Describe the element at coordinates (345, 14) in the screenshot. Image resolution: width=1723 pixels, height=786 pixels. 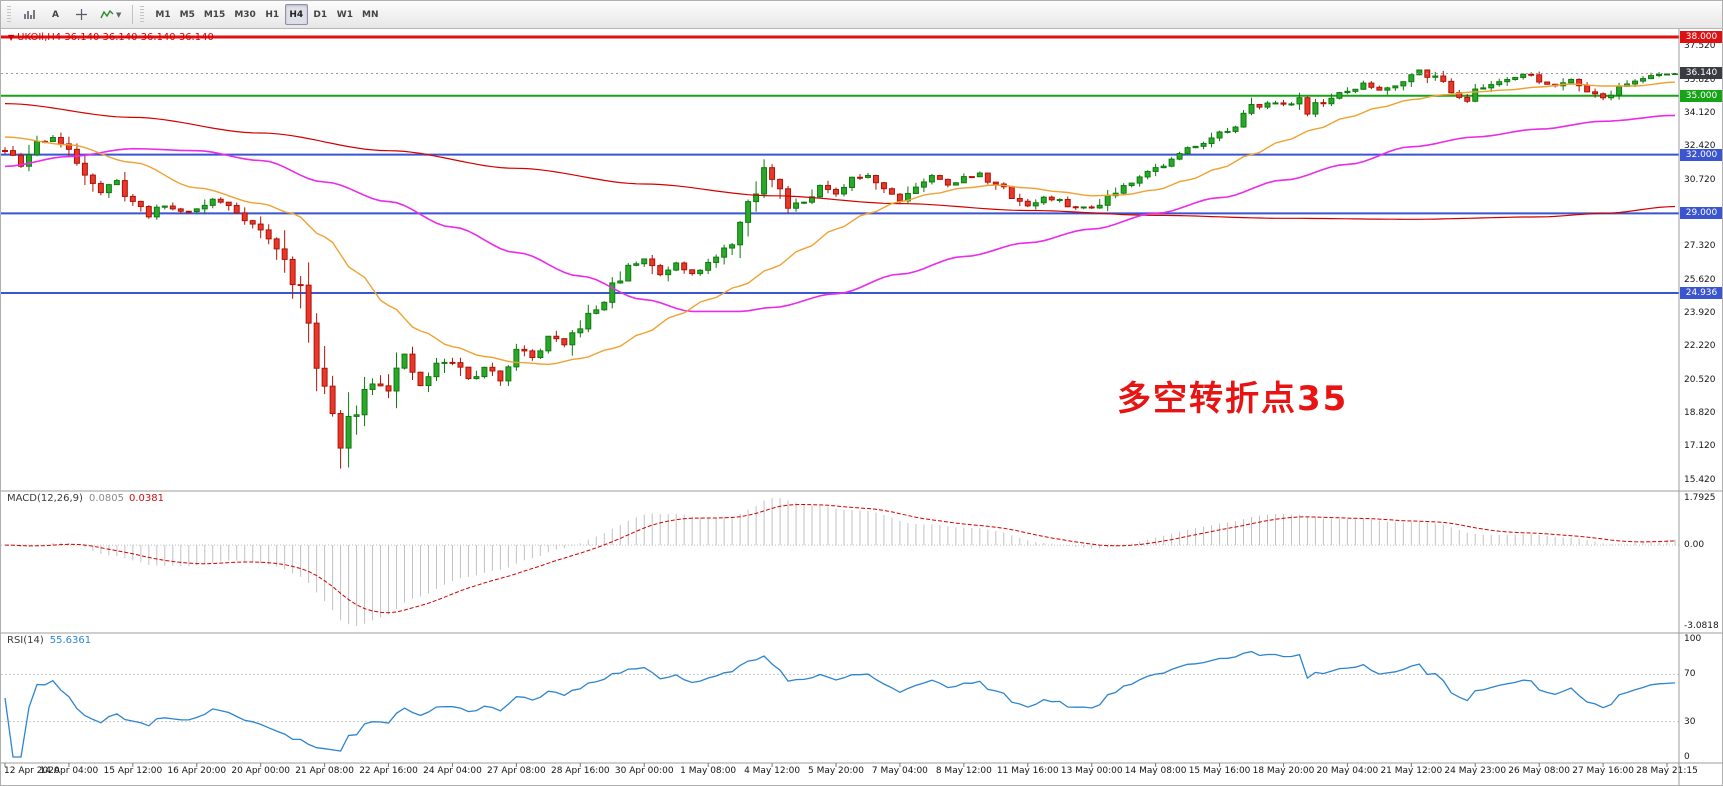
I see `timeframe-button-W1: W1` at that location.